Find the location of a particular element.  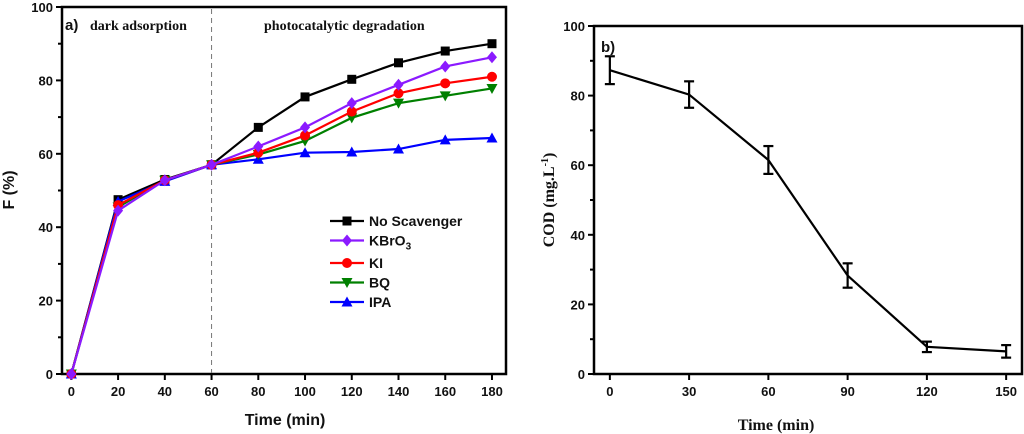

x-tick-label: 160 is located at coordinates (445, 391).